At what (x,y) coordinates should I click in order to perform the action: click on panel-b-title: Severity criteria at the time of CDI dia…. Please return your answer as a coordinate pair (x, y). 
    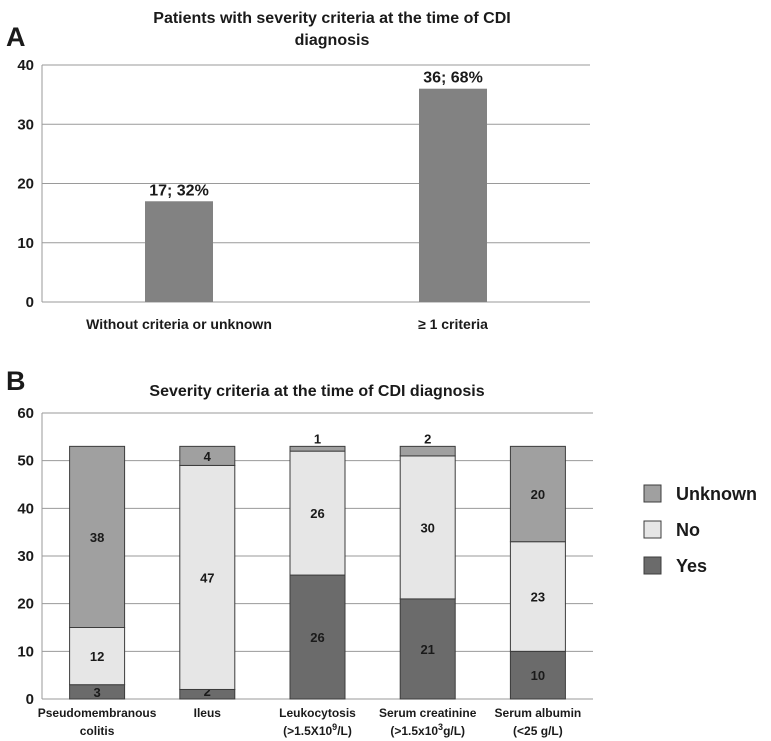
    Looking at the image, I should click on (316, 391).